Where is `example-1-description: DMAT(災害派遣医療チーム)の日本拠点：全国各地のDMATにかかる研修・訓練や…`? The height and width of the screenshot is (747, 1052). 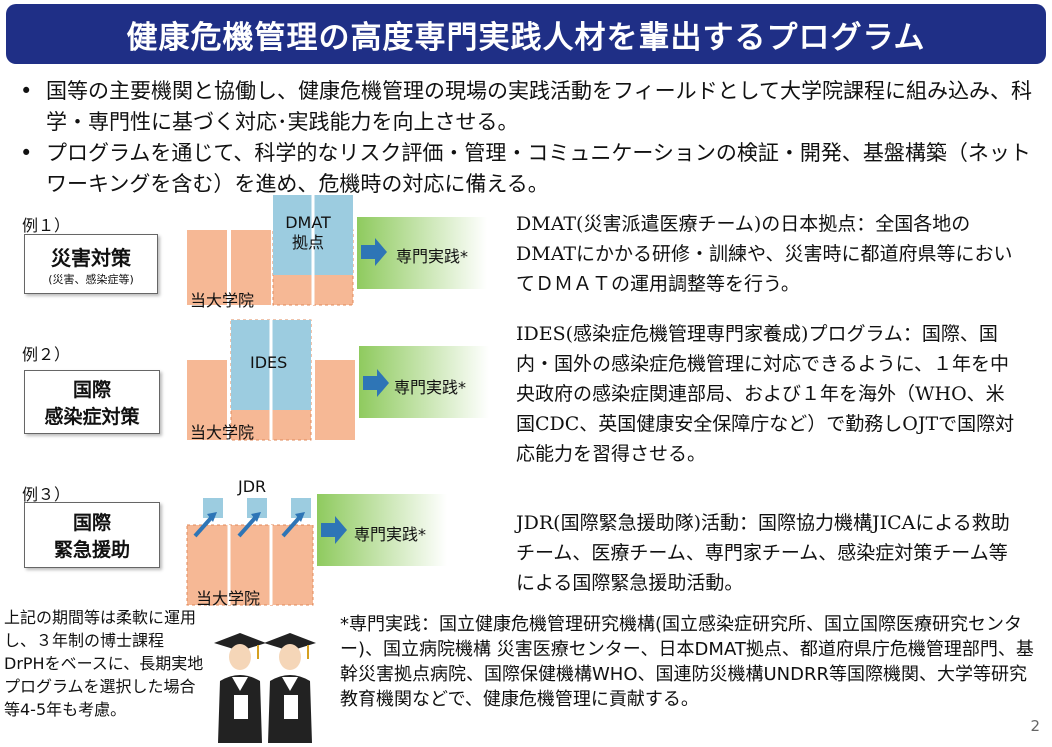 example-1-description: DMAT(災害派遣医療チーム)の日本拠点：全国各地のDMATにかかる研修・訓練や… is located at coordinates (764, 254).